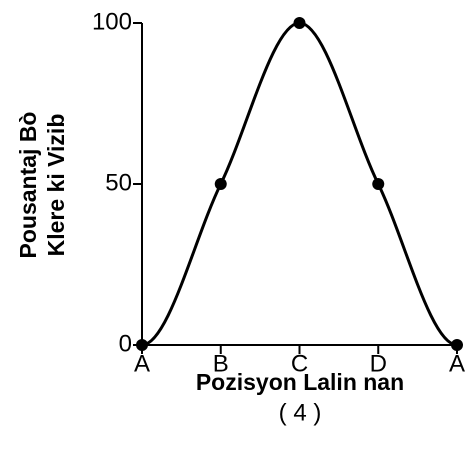 The height and width of the screenshot is (460, 465). Describe the element at coordinates (299, 363) in the screenshot. I see `x-tick-label: C` at that location.